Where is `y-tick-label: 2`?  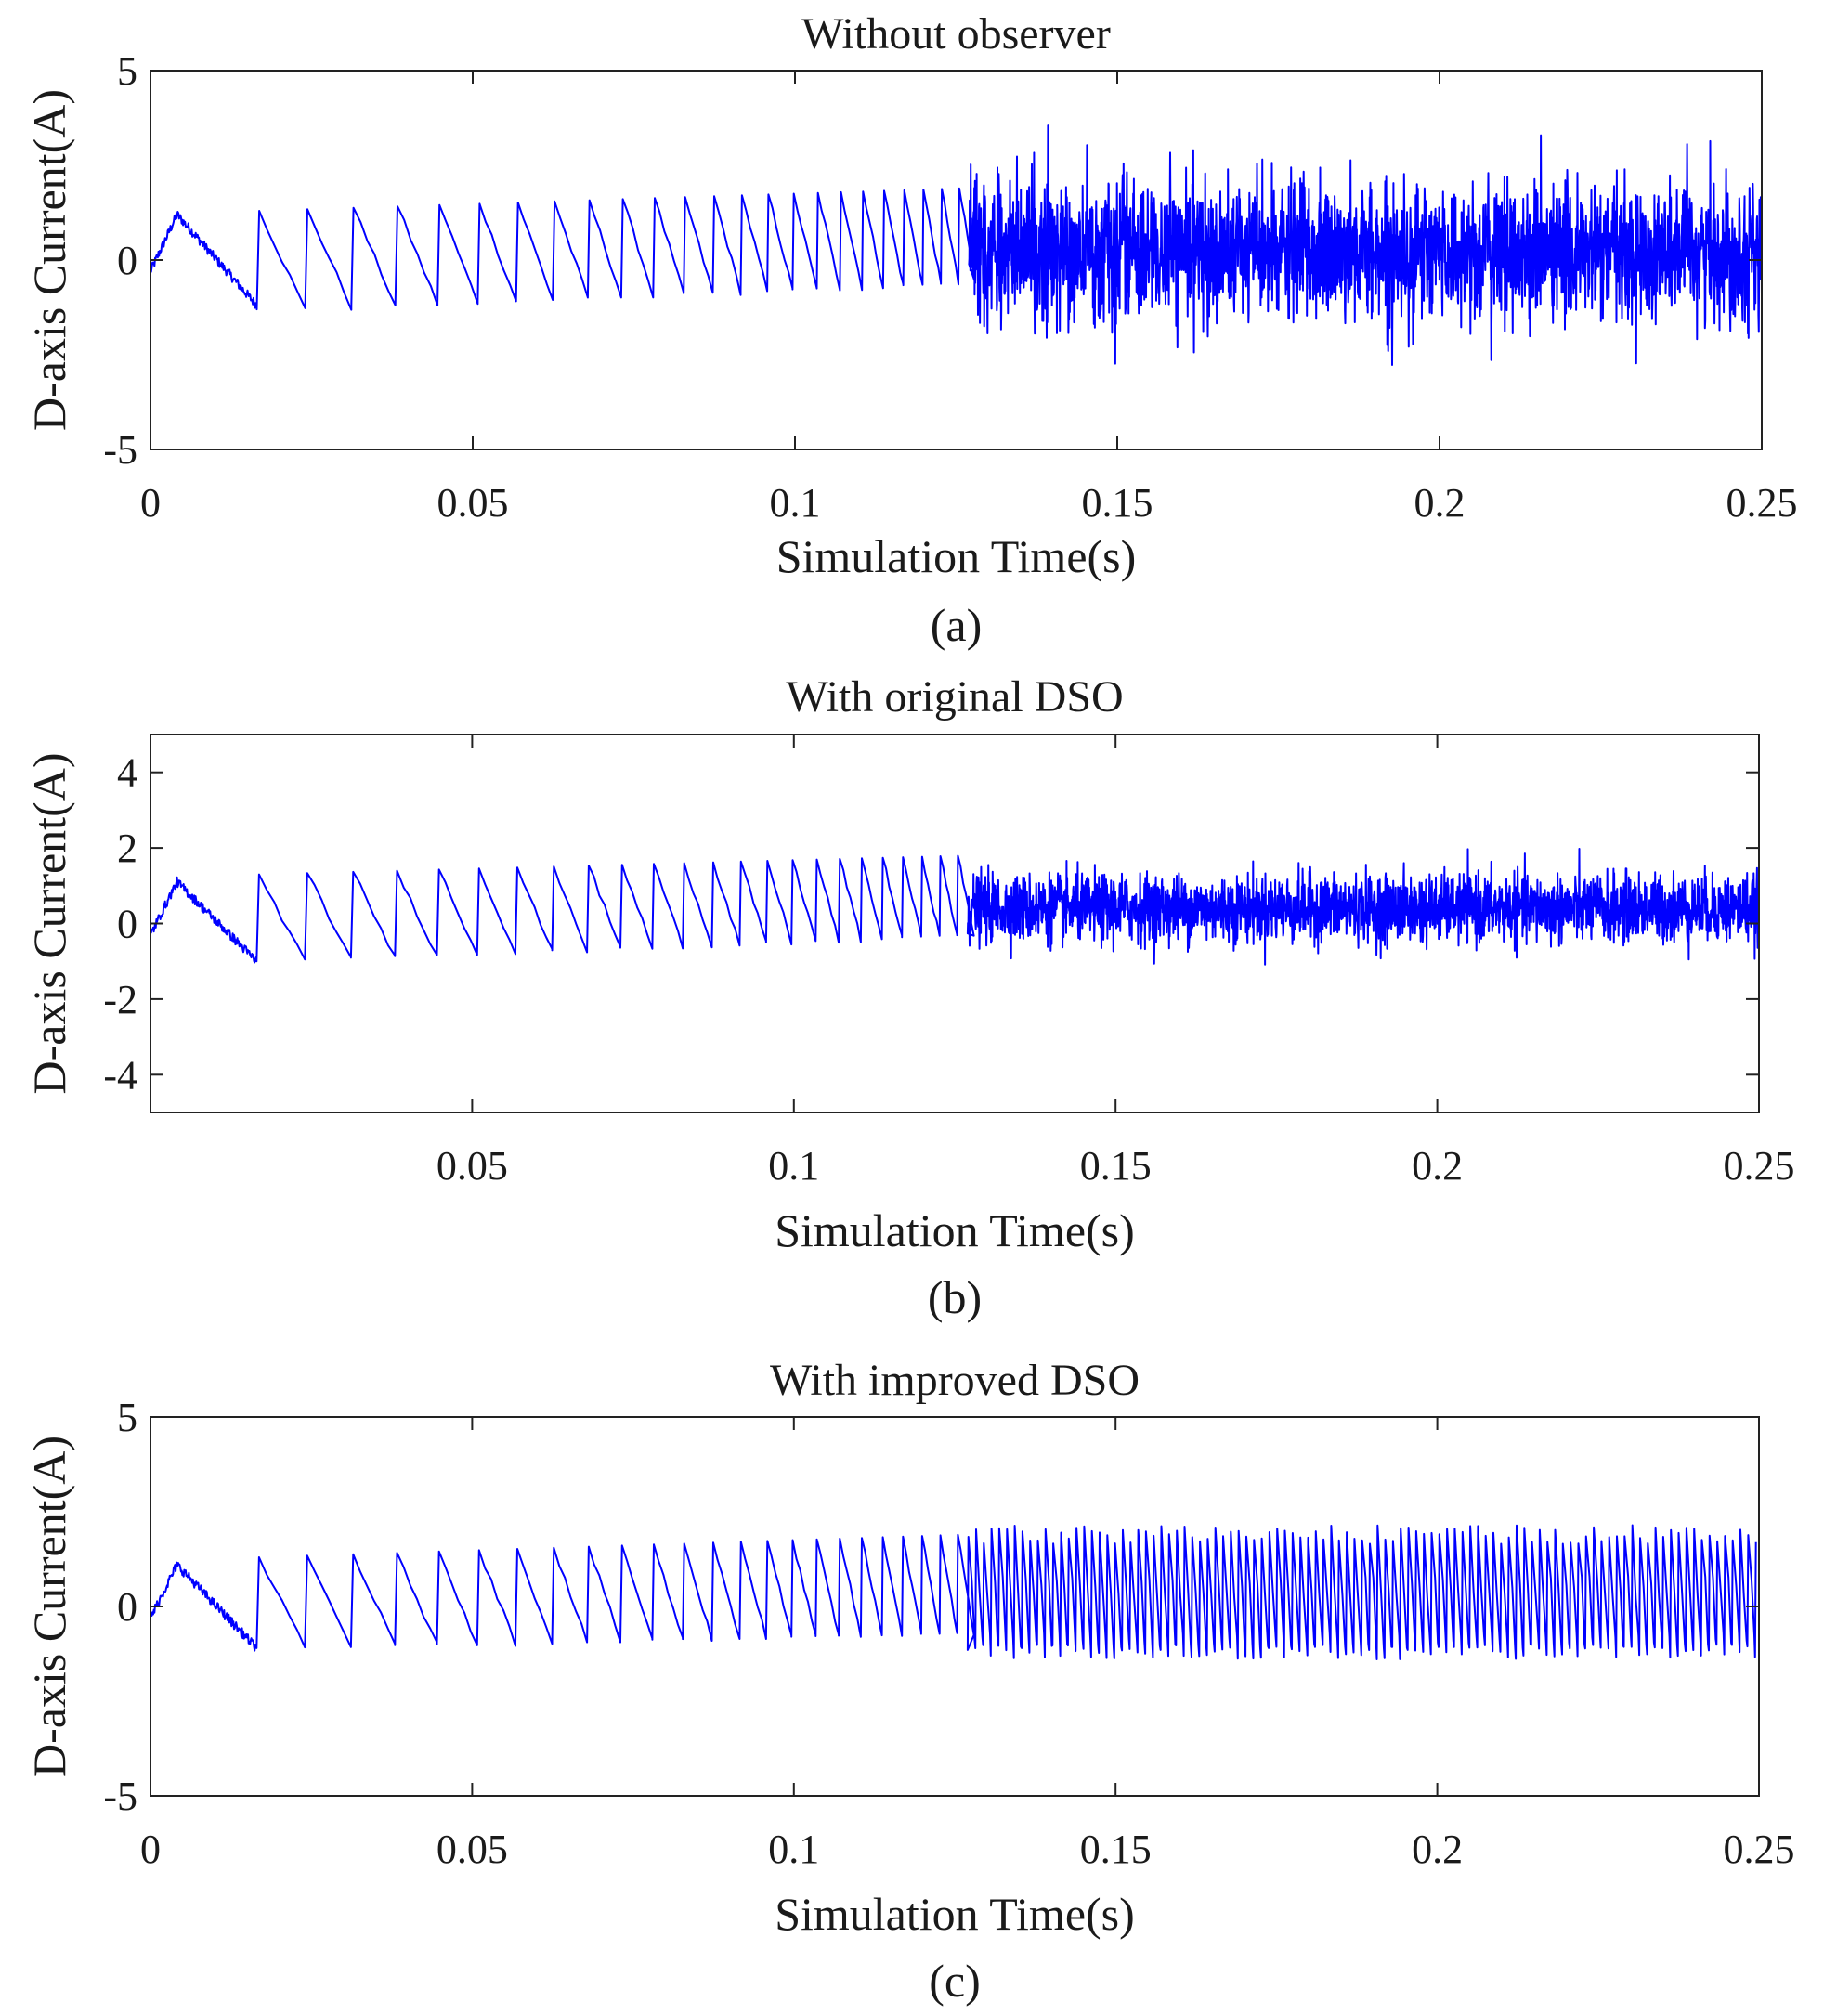 y-tick-label: 2 is located at coordinates (127, 849).